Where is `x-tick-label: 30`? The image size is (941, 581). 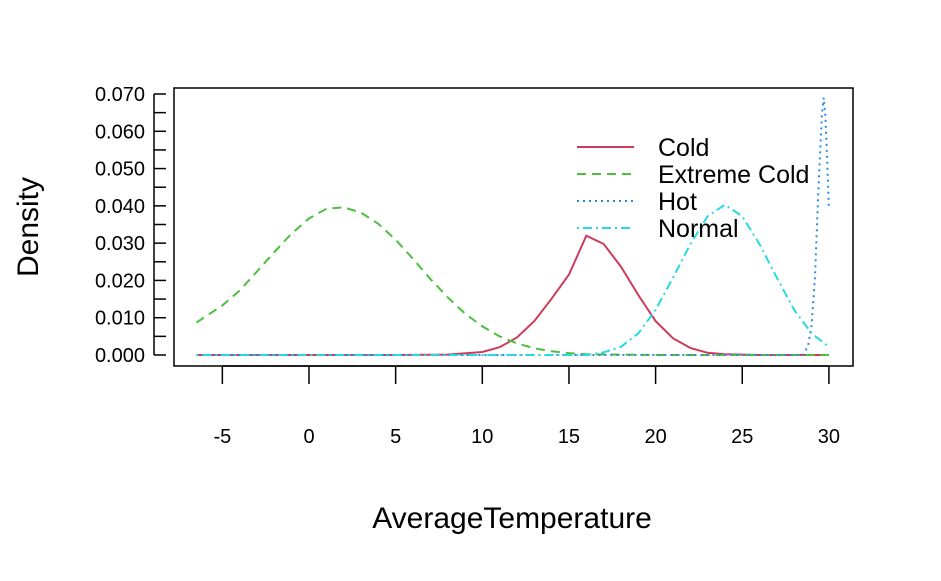
x-tick-label: 30 is located at coordinates (829, 437).